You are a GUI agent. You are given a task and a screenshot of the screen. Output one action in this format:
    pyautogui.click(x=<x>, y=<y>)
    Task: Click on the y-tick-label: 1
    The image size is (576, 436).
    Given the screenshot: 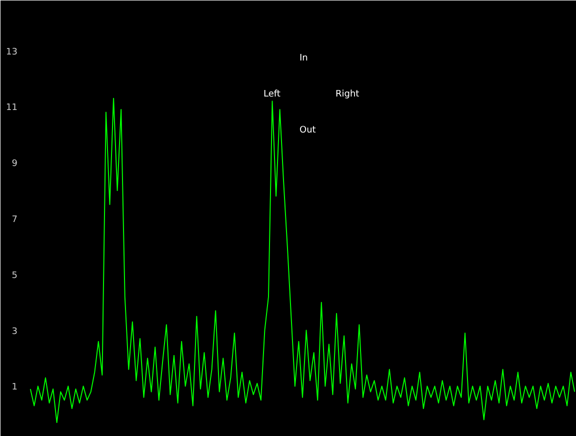 What is the action you would take?
    pyautogui.click(x=15, y=387)
    